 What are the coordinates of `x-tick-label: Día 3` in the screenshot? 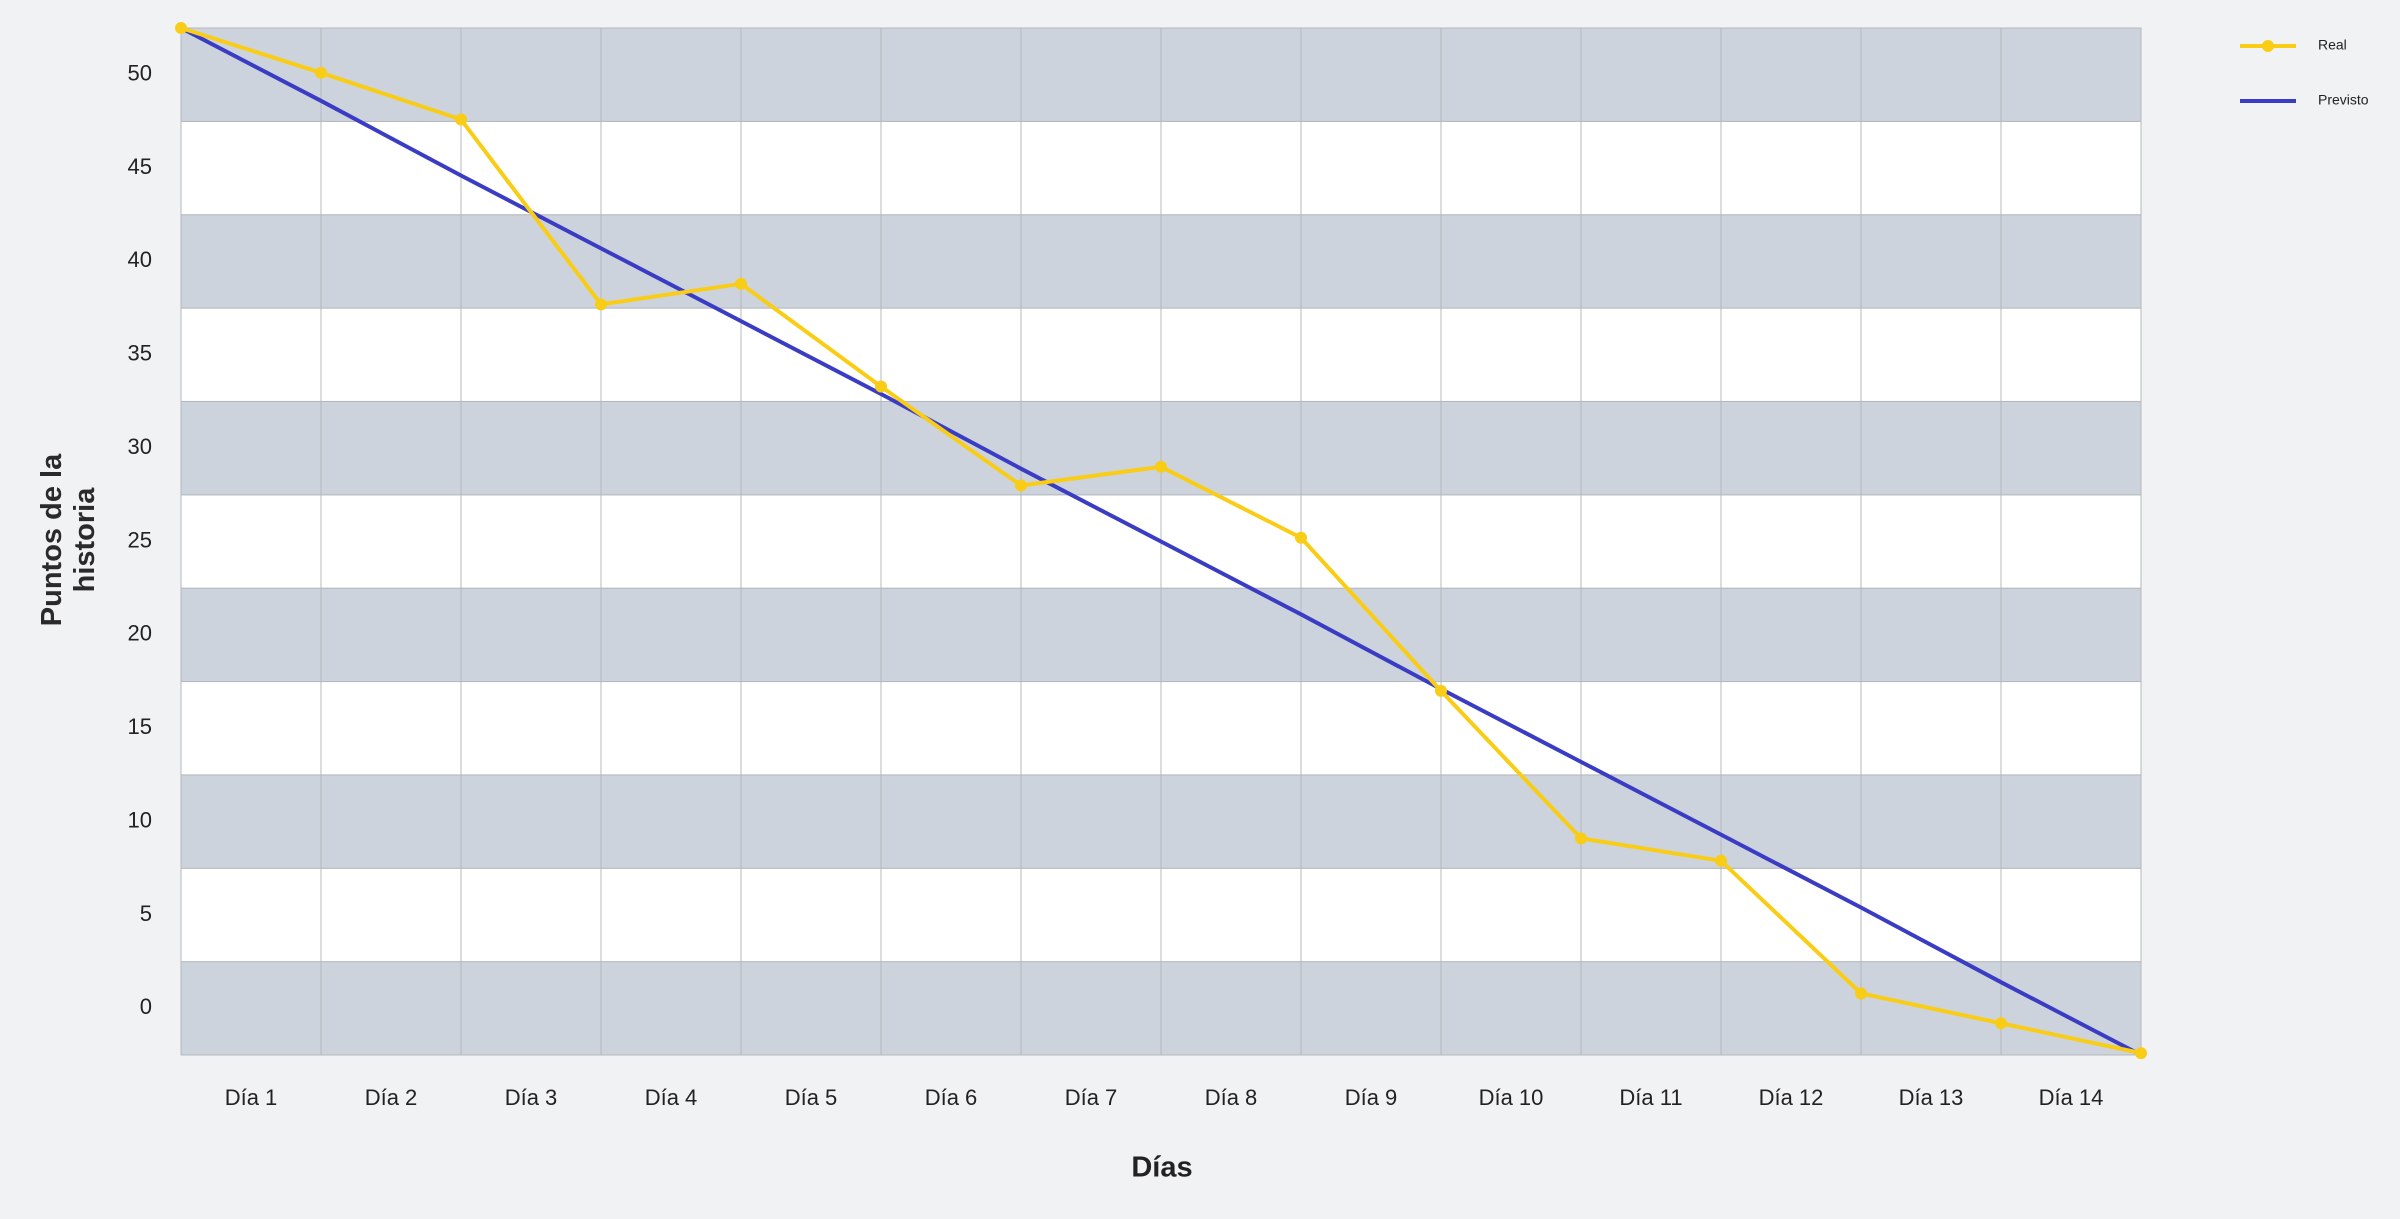 It's located at (531, 1097).